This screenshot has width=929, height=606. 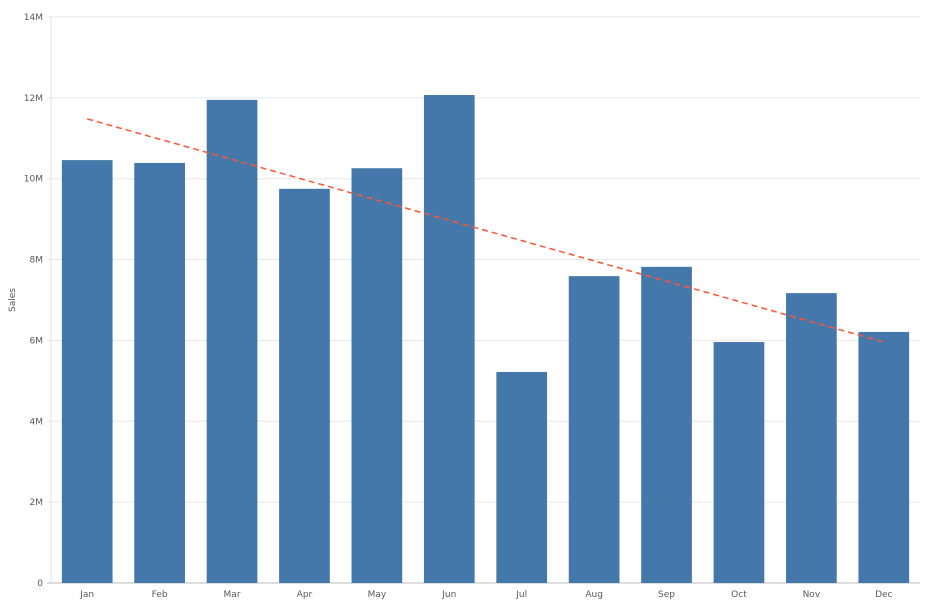 I want to click on x-tick-label: Oct, so click(x=739, y=595).